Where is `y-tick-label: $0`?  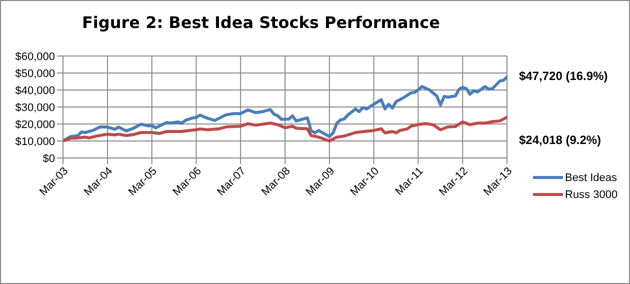
y-tick-label: $0 is located at coordinates (48, 158).